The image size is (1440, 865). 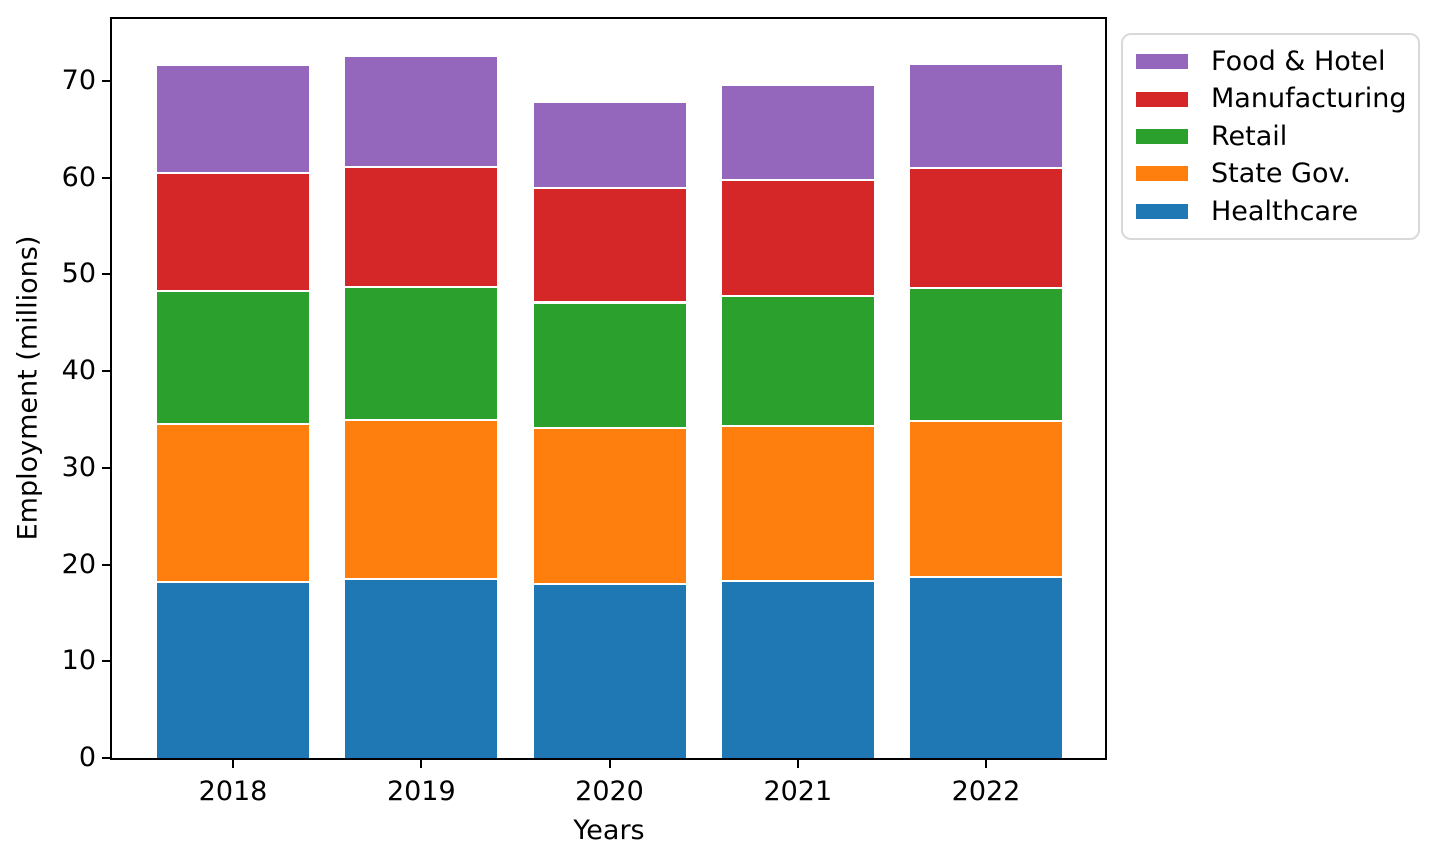 I want to click on bar-2022, so click(x=986, y=388).